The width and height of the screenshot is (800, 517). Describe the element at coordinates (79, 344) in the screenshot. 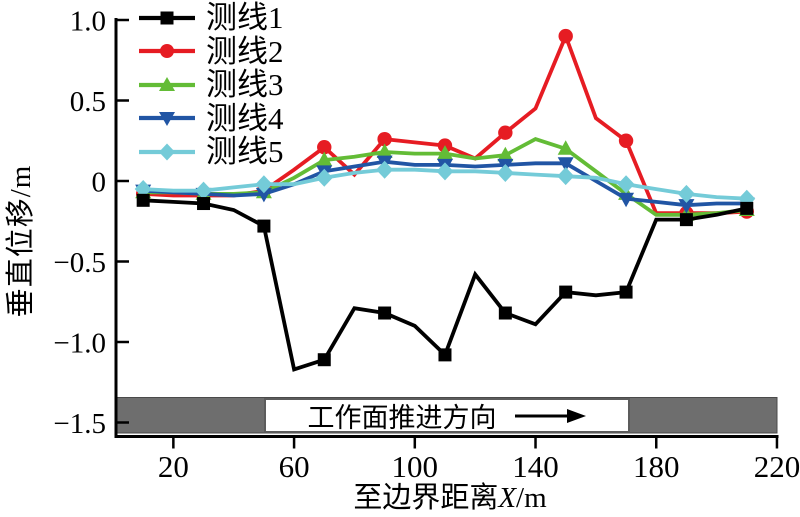

I see `y-tick-label: −1.0` at that location.